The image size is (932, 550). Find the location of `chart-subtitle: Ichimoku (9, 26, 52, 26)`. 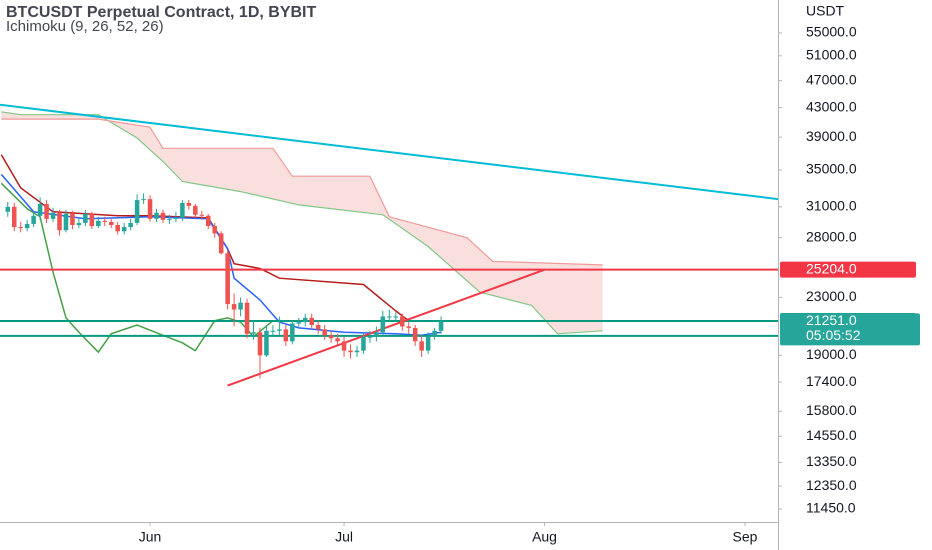

chart-subtitle: Ichimoku (9, 26, 52, 26) is located at coordinates (85, 26).